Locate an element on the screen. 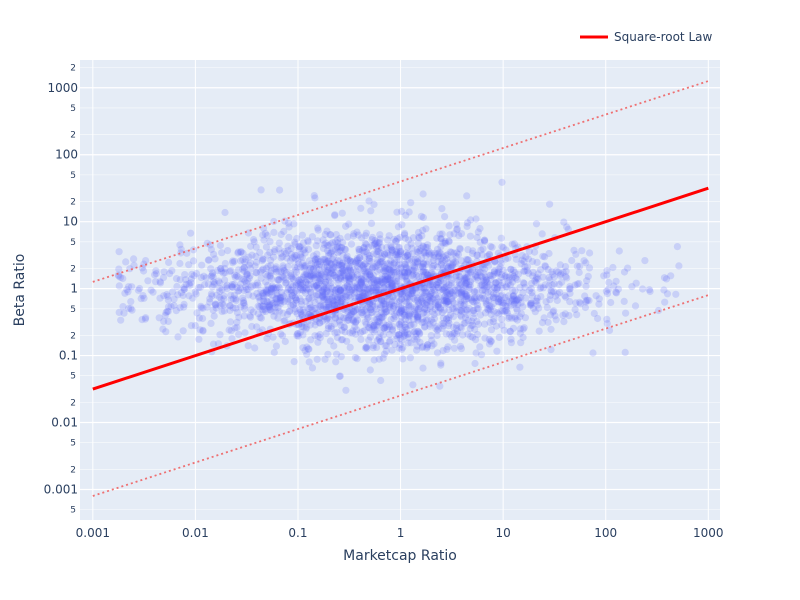 This screenshot has width=800, height=600. x-axis-title: Marketcap Ratio is located at coordinates (400, 556).